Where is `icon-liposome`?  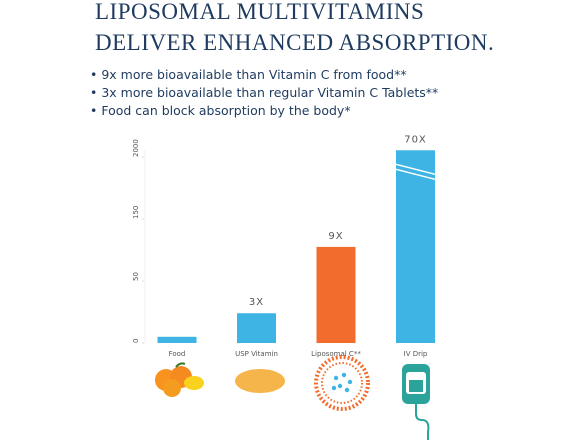
icon-liposome is located at coordinates (342, 383).